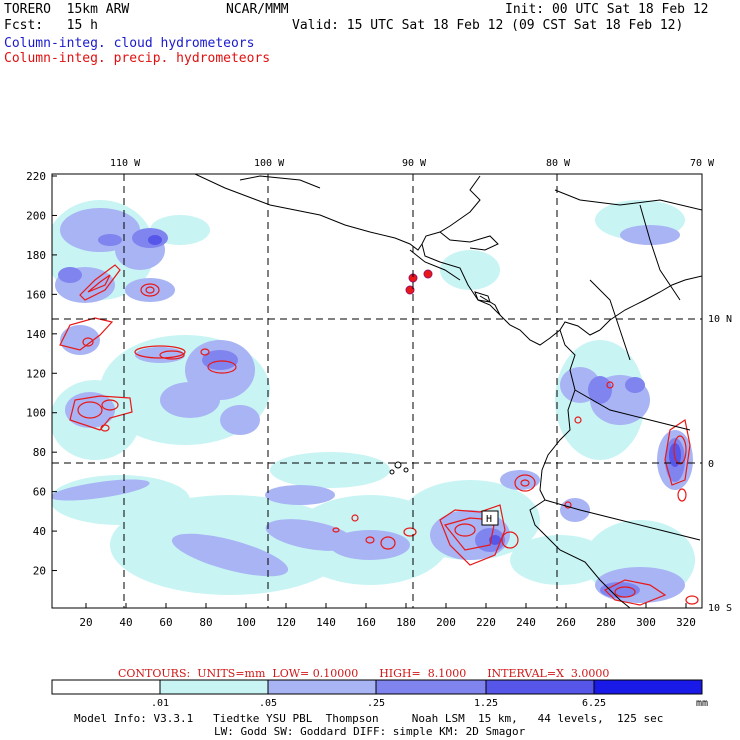 The width and height of the screenshot is (740, 740). I want to click on y-tick-label: 40, so click(39, 531).